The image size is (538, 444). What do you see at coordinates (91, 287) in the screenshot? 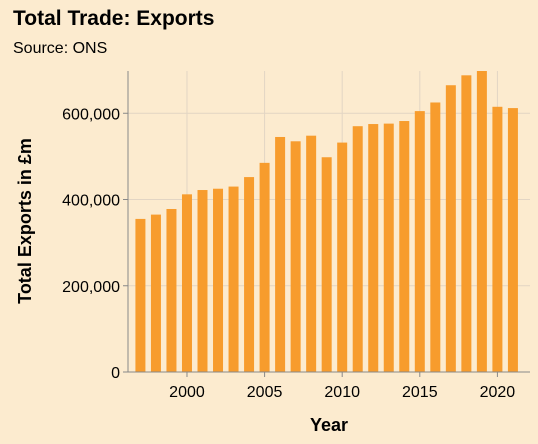
I see `y-tick-label: 200,000` at bounding box center [91, 287].